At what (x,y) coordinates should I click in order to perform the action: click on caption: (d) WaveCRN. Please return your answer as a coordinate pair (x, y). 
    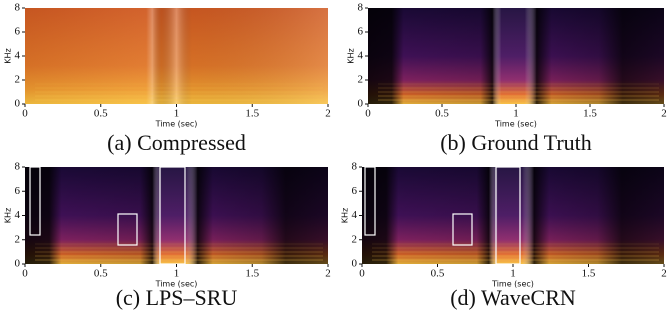
    Looking at the image, I should click on (513, 297).